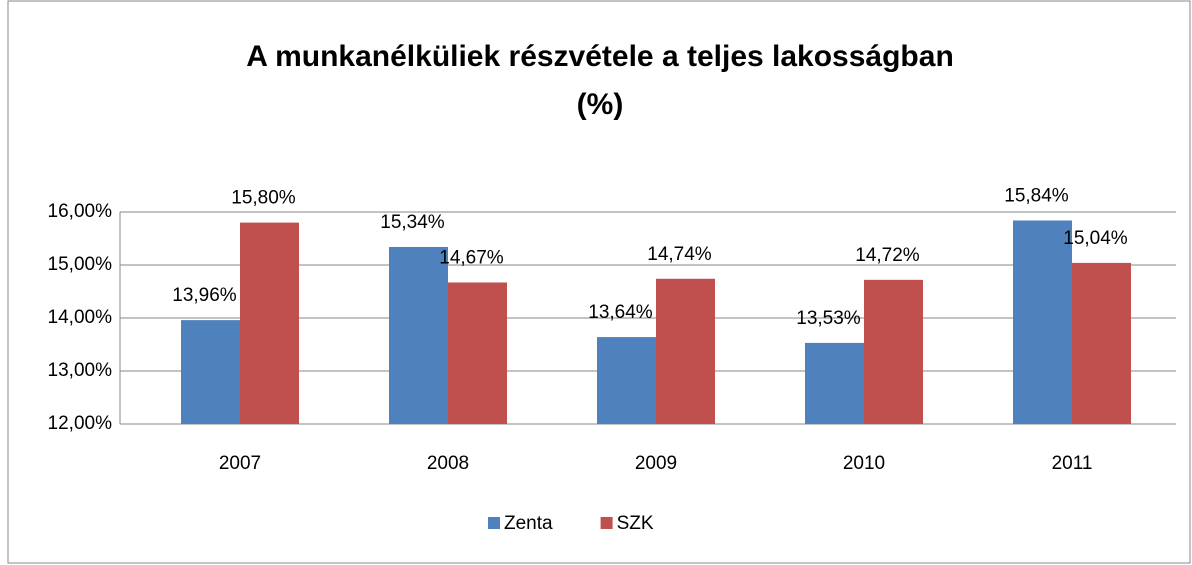 The height and width of the screenshot is (565, 1192). I want to click on value-label: 13,96%, so click(204, 295).